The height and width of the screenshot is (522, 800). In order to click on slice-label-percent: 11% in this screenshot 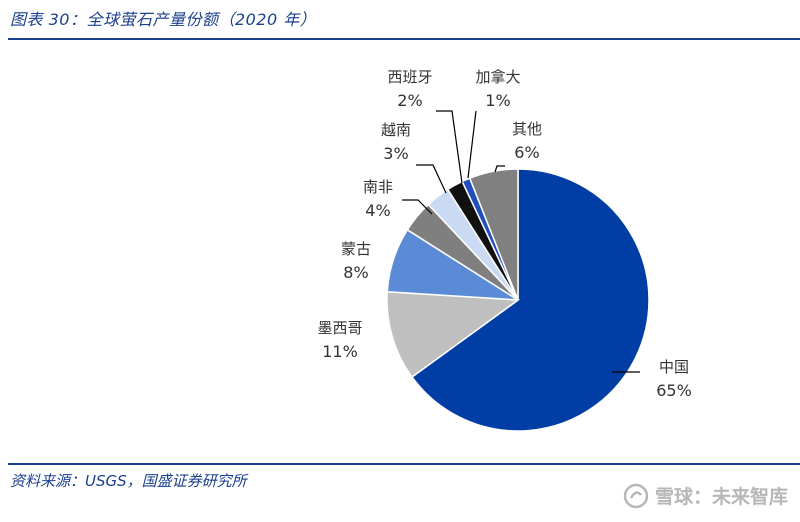, I will do `click(340, 351)`.